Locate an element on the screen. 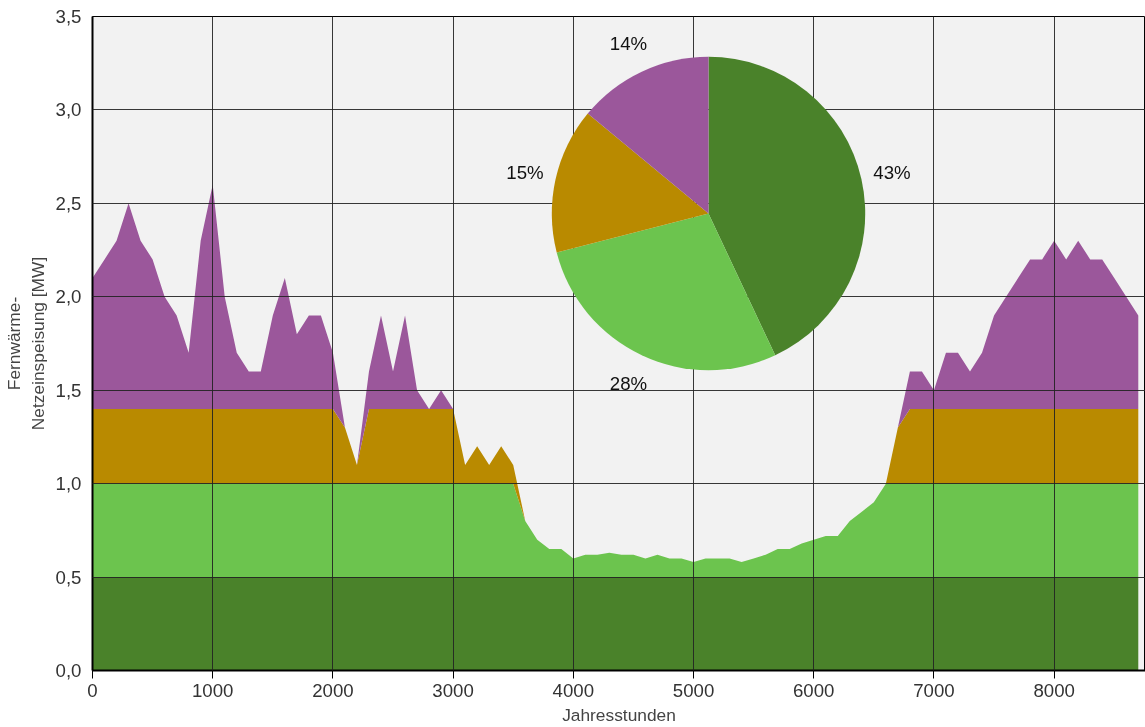 The image size is (1145, 727). y-tick-label: 0,0 is located at coordinates (68, 670).